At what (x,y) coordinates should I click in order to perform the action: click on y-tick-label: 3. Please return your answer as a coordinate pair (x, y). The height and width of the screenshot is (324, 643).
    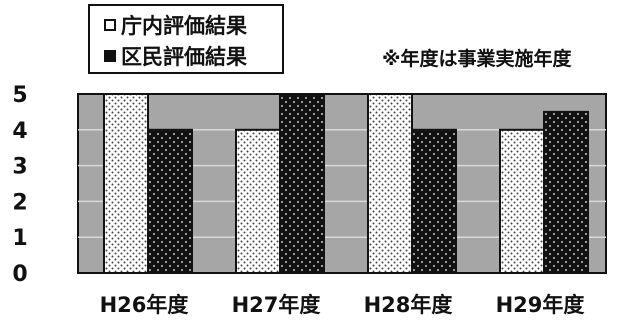
    Looking at the image, I should click on (19, 167).